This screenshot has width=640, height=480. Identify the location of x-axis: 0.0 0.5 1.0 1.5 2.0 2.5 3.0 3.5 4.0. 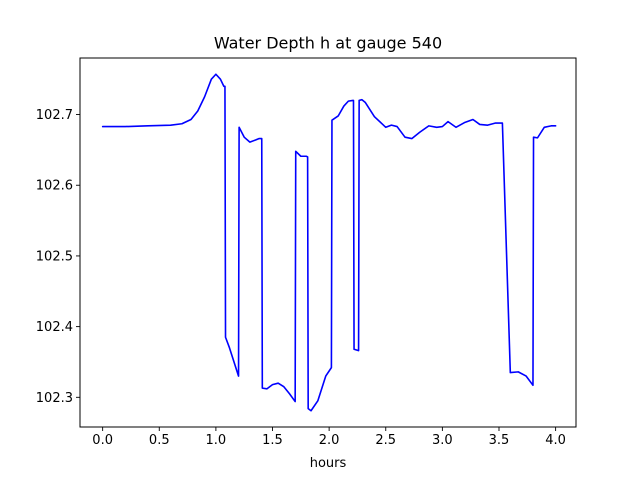
(329, 437).